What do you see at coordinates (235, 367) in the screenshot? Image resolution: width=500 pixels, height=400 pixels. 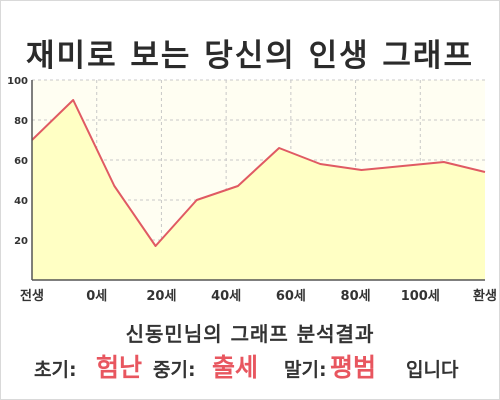 I see `mid-value: 출세` at bounding box center [235, 367].